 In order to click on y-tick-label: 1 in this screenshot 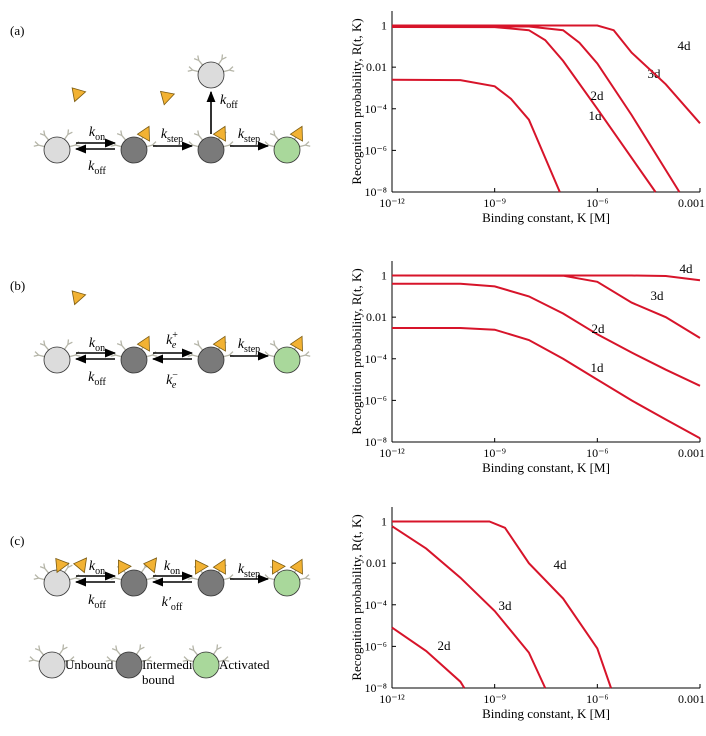, I will do `click(384, 276)`.